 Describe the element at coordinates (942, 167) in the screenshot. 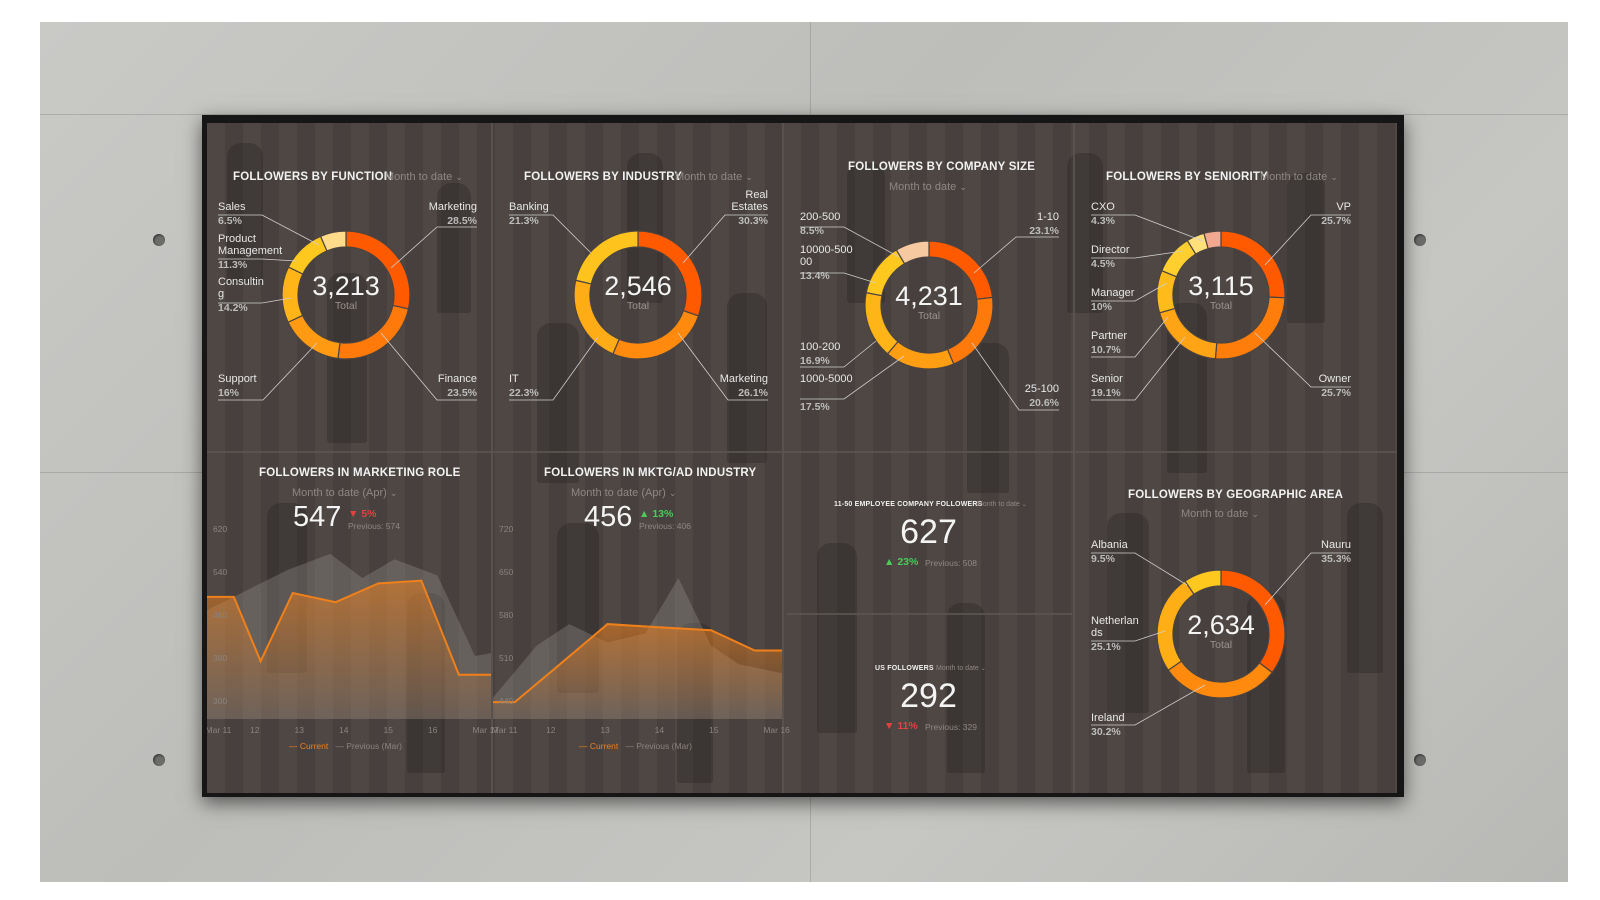

I see `panel-title: FOLLOWERS BY COMPANY SIZE` at that location.